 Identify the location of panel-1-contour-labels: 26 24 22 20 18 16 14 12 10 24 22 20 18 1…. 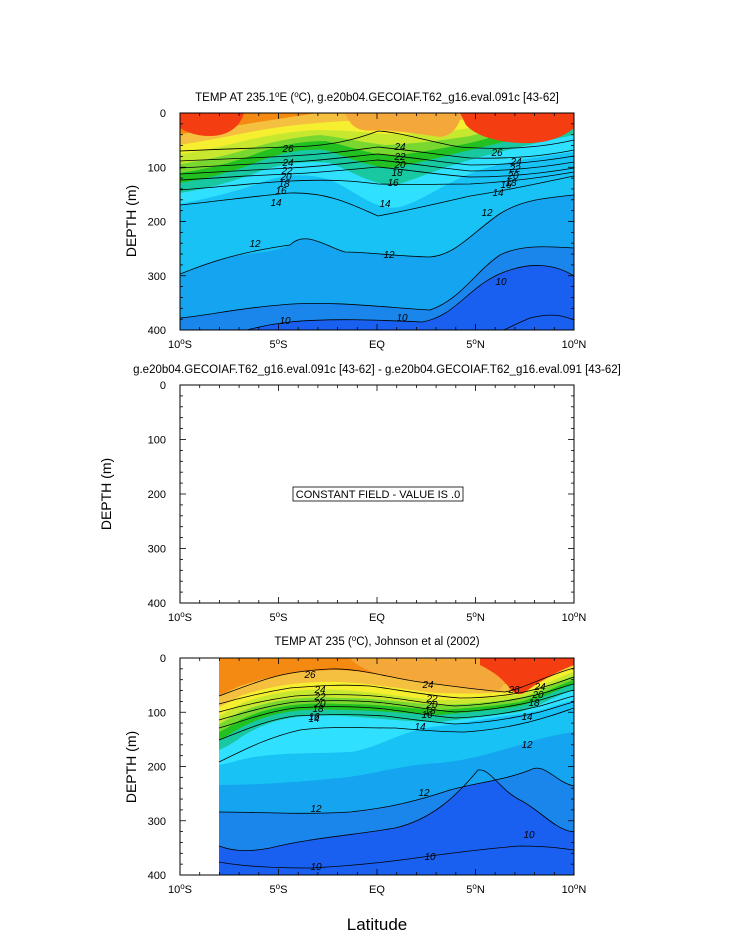
(385, 234).